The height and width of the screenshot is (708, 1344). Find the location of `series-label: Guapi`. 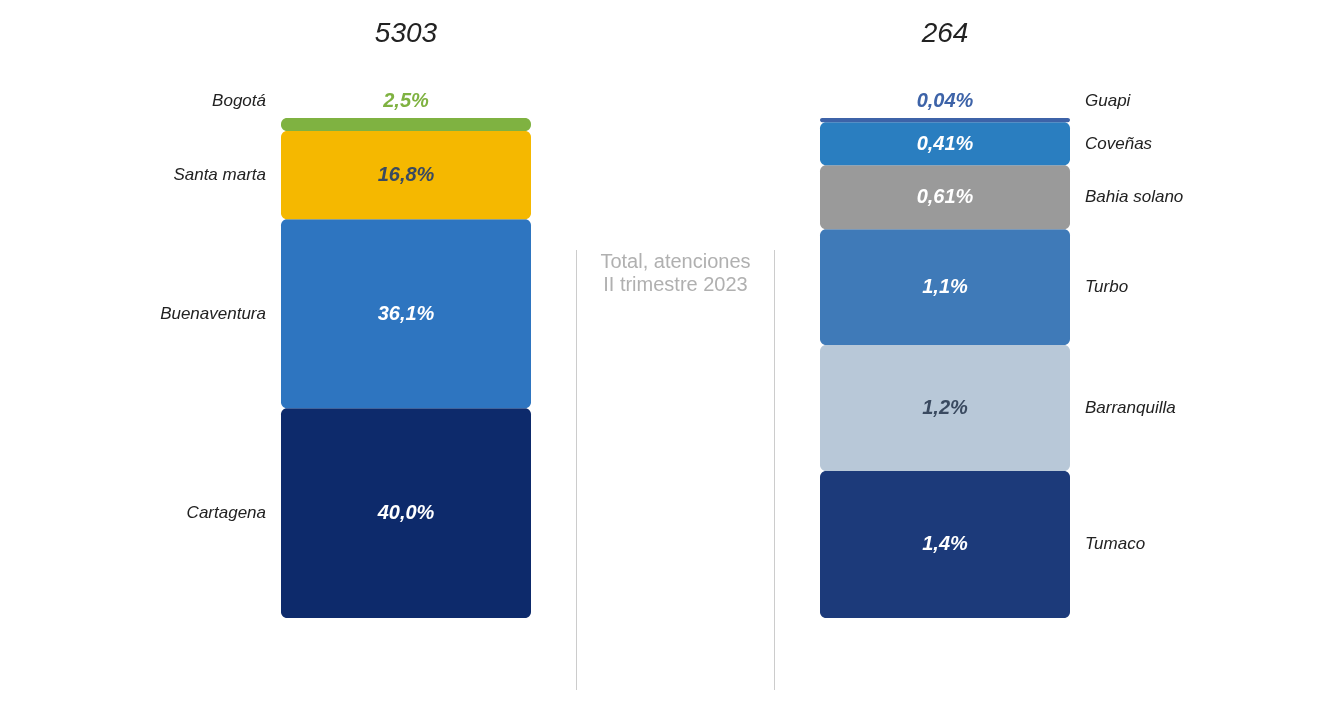

series-label: Guapi is located at coordinates (1108, 100).